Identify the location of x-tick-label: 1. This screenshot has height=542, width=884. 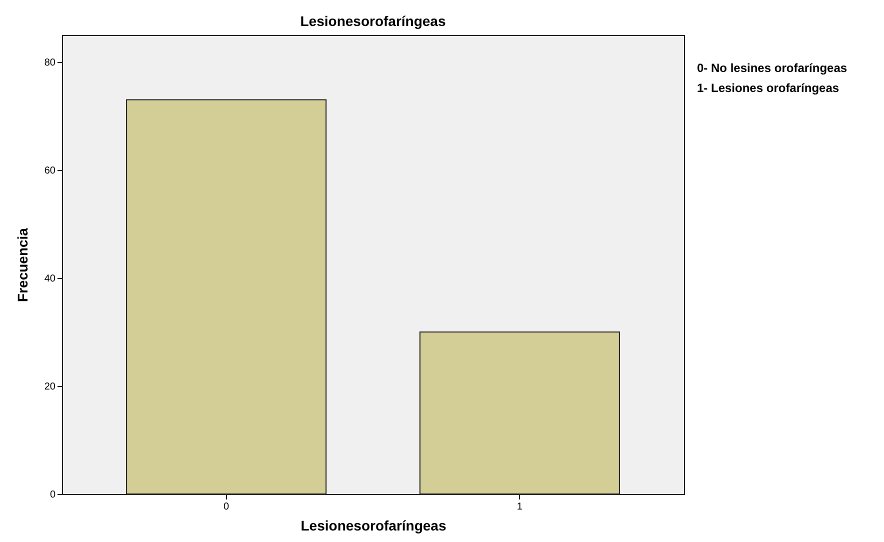
(519, 507).